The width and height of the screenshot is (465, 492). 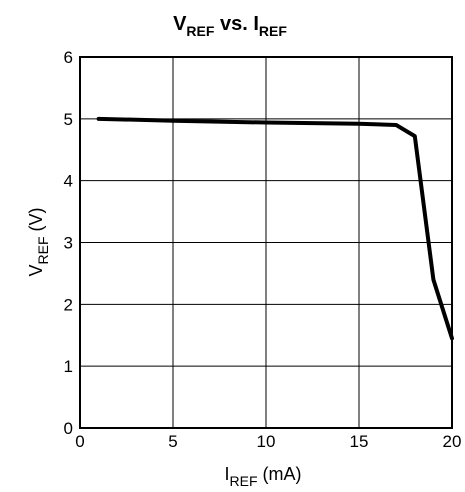 I want to click on x-tick-label: 10, so click(x=266, y=441).